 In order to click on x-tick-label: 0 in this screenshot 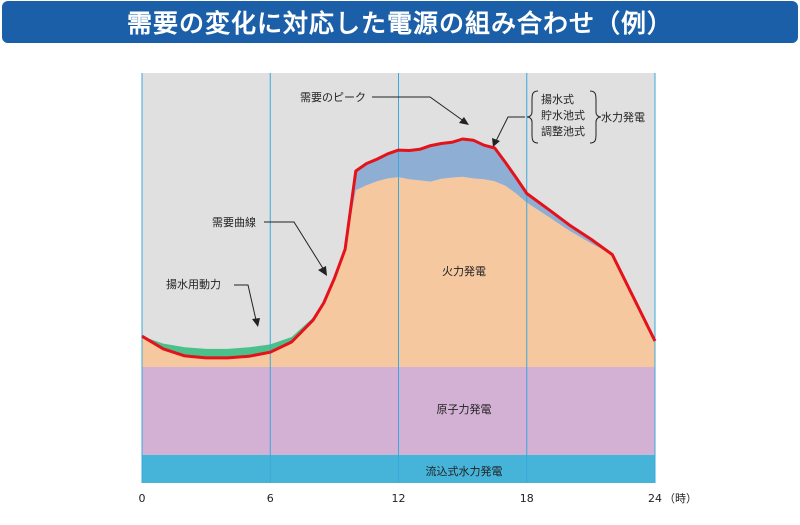, I will do `click(142, 498)`.